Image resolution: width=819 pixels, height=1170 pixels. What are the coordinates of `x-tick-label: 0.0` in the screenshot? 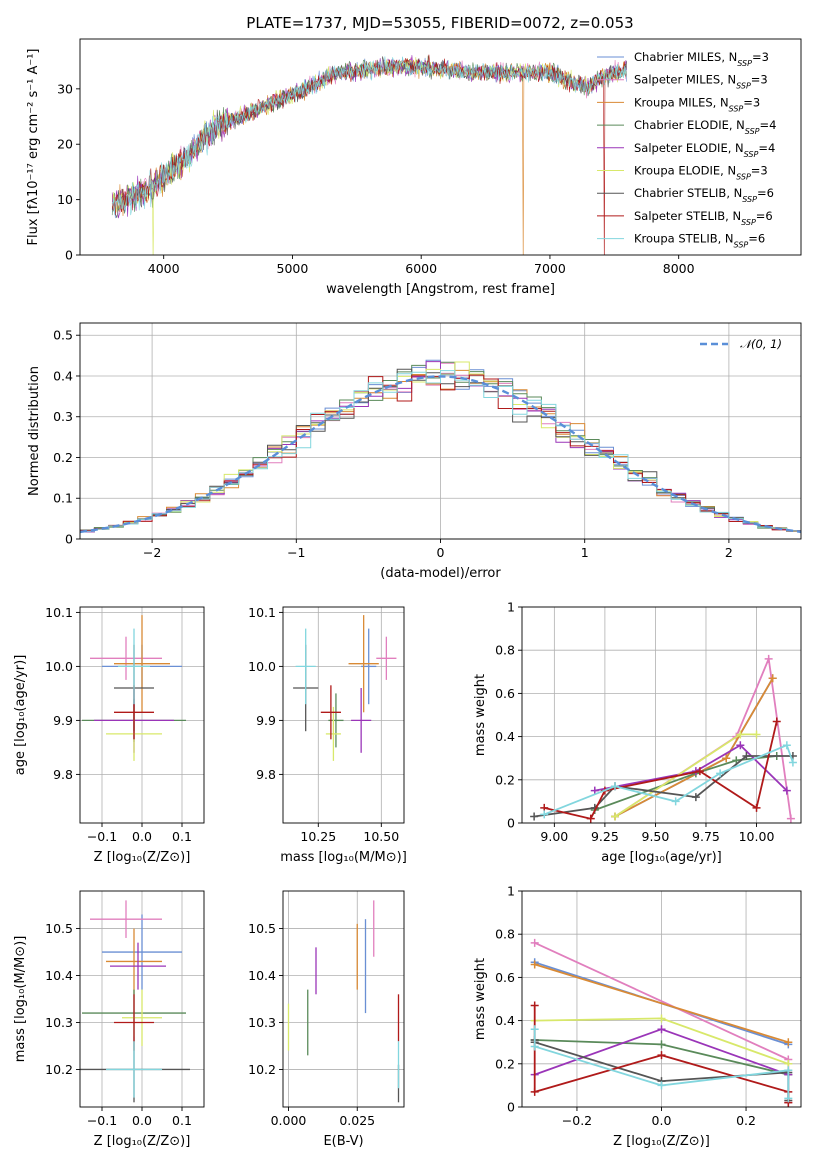 It's located at (142, 836).